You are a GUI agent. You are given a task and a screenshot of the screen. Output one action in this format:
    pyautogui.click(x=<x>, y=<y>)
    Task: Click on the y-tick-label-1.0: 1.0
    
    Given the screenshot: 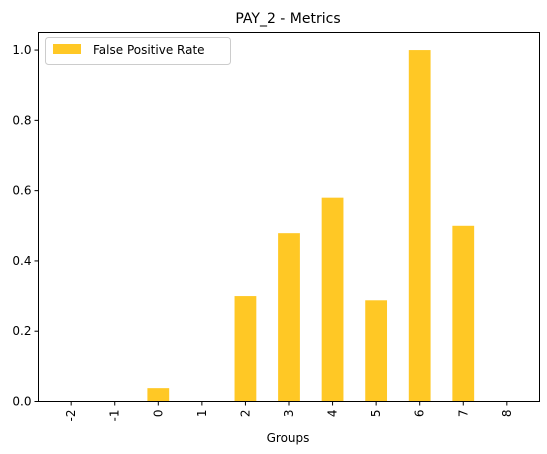 What is the action you would take?
    pyautogui.click(x=21, y=50)
    